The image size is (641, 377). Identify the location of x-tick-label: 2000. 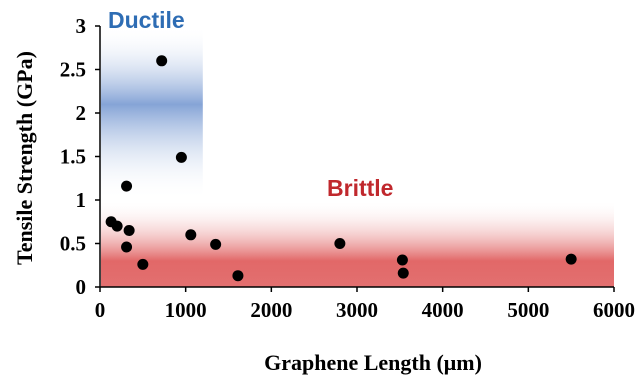
(271, 310).